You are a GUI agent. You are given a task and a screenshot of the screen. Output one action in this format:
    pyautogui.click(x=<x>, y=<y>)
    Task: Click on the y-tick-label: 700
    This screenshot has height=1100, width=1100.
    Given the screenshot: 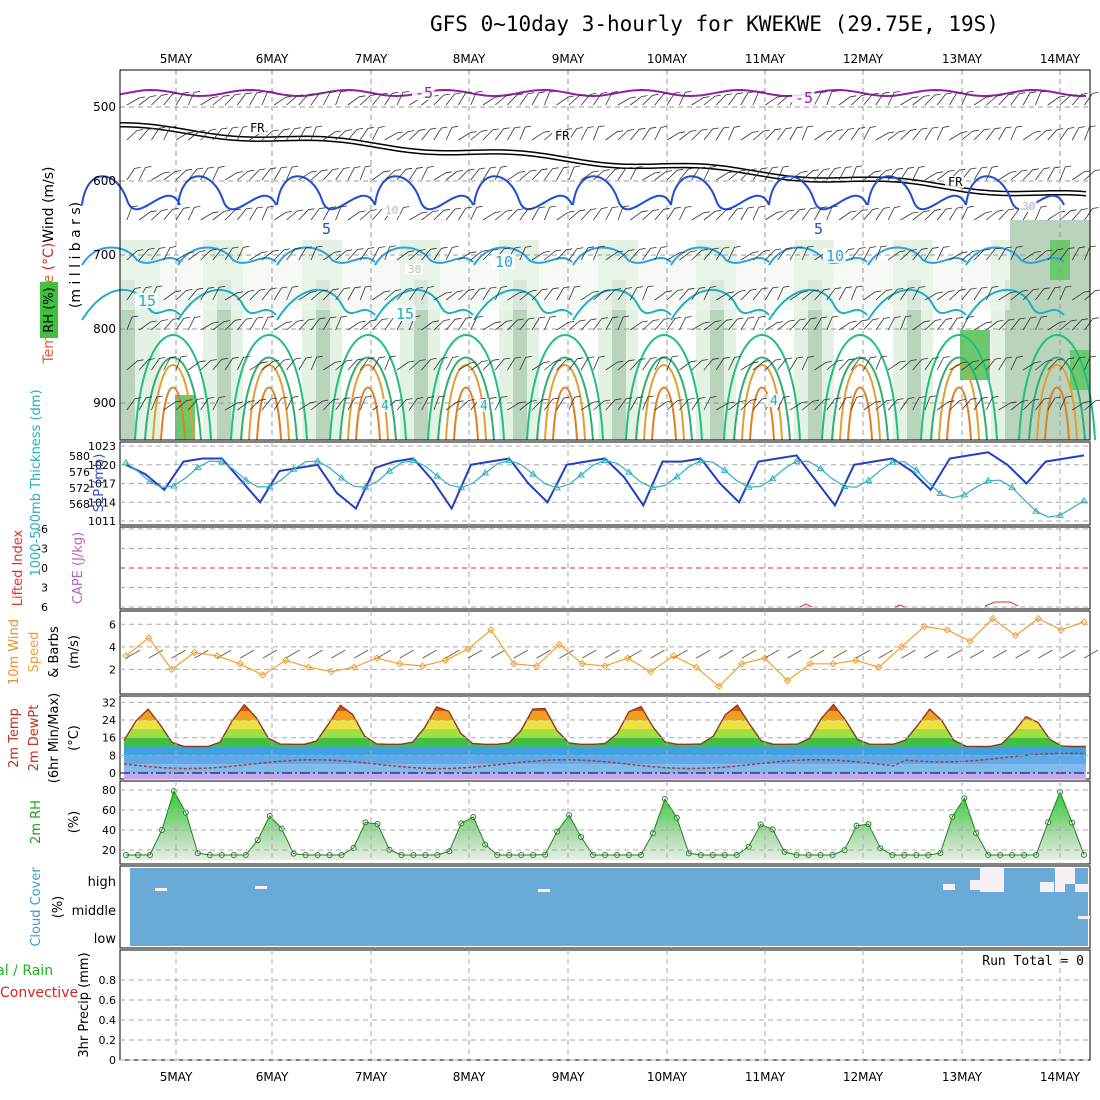 What is the action you would take?
    pyautogui.click(x=104, y=255)
    